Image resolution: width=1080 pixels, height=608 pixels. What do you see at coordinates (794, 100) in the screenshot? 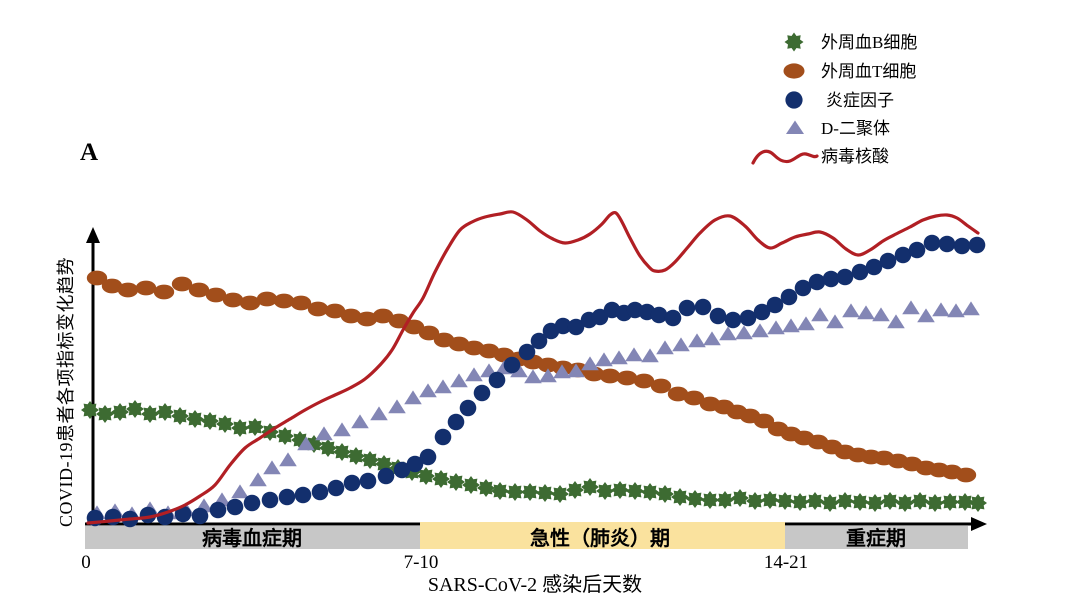
I see `inflammatory-factors-marker-icon` at bounding box center [794, 100].